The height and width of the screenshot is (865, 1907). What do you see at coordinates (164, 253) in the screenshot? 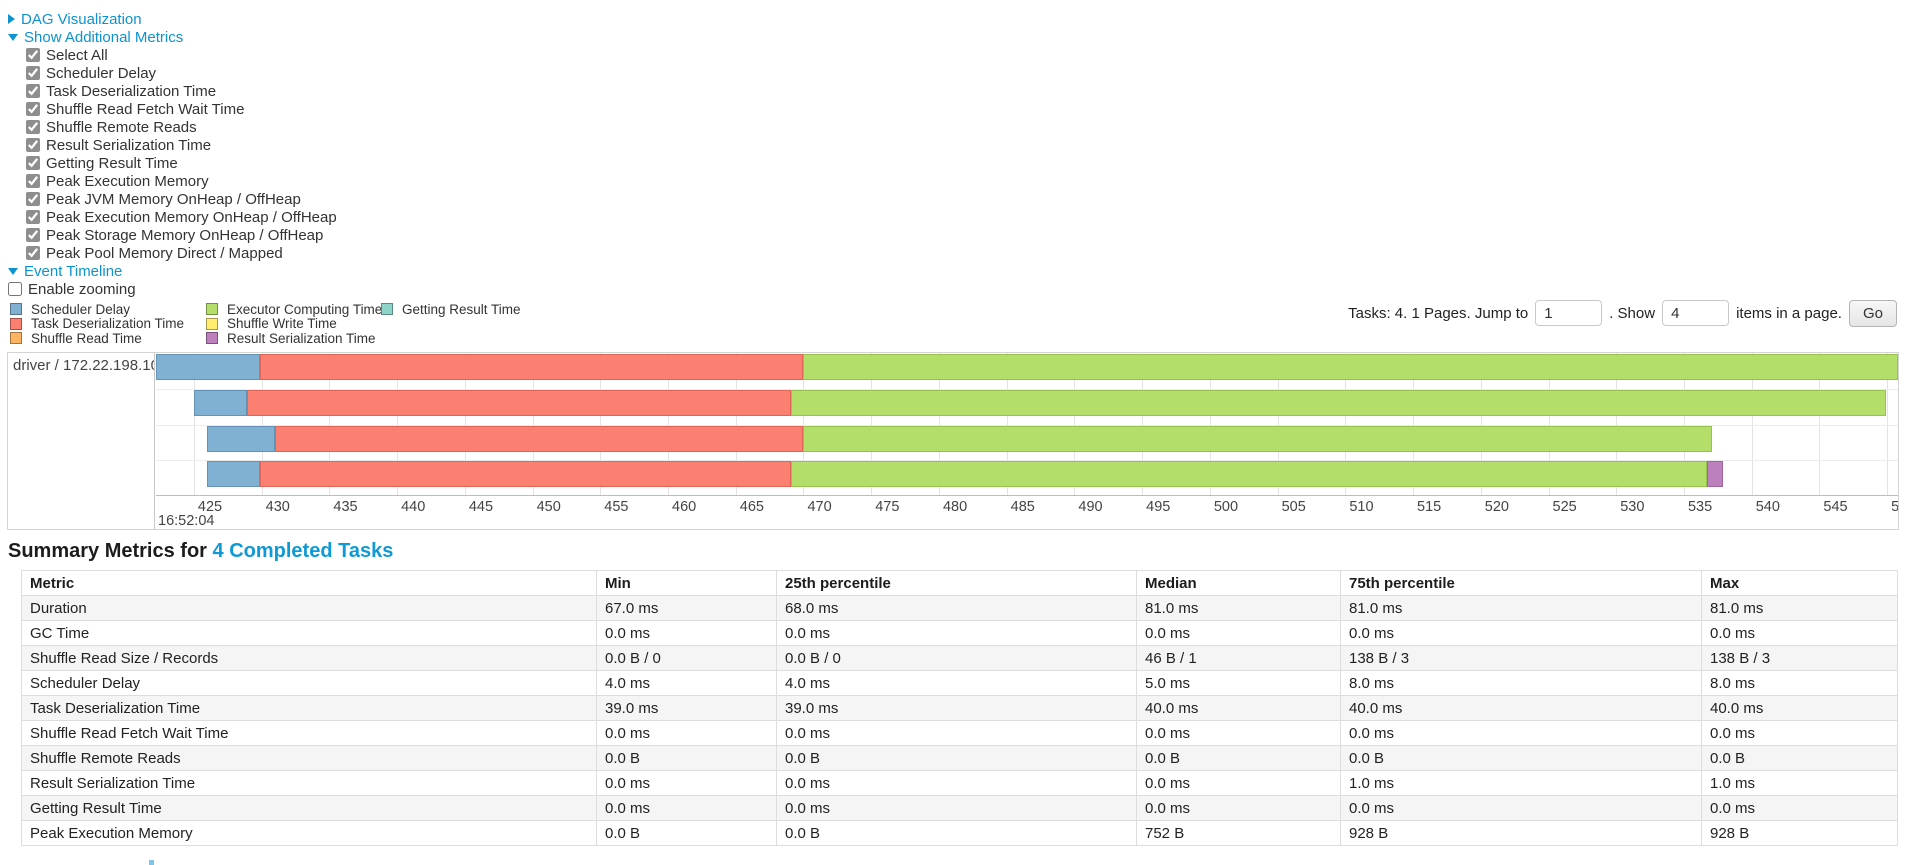
I see `checkbox-label-peak-pool-memory-direct-mapped: Peak Pool Memory Direct / Mapped` at bounding box center [164, 253].